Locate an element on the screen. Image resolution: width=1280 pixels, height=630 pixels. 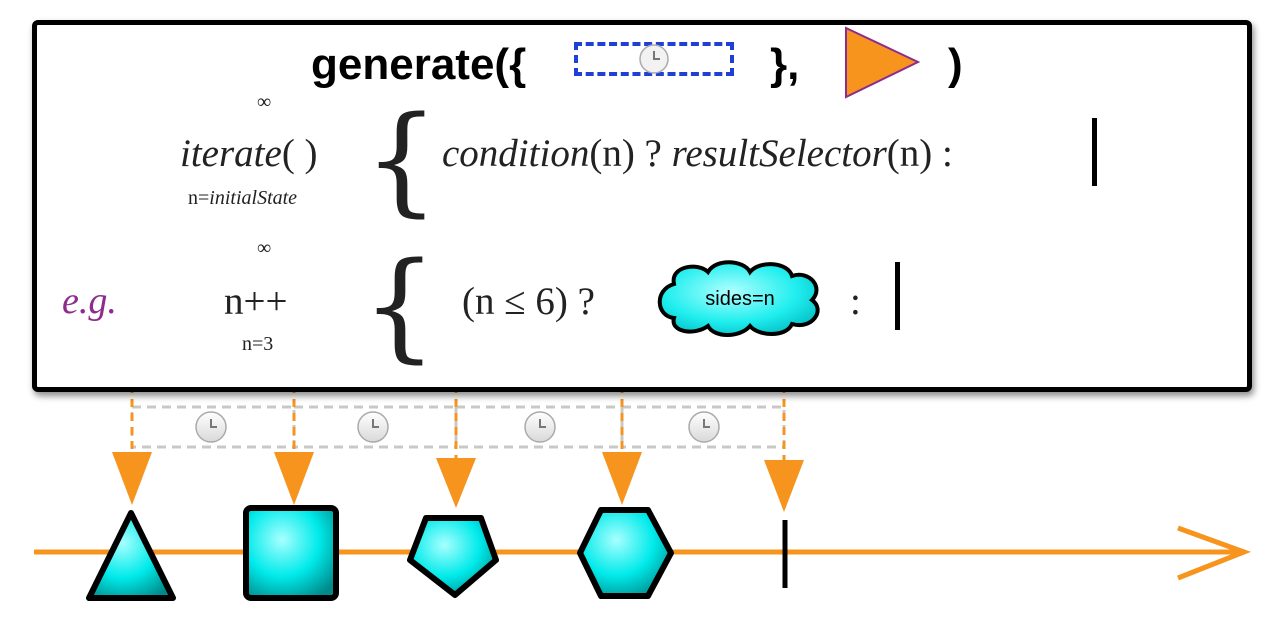
hexagon-icon is located at coordinates (625, 553).